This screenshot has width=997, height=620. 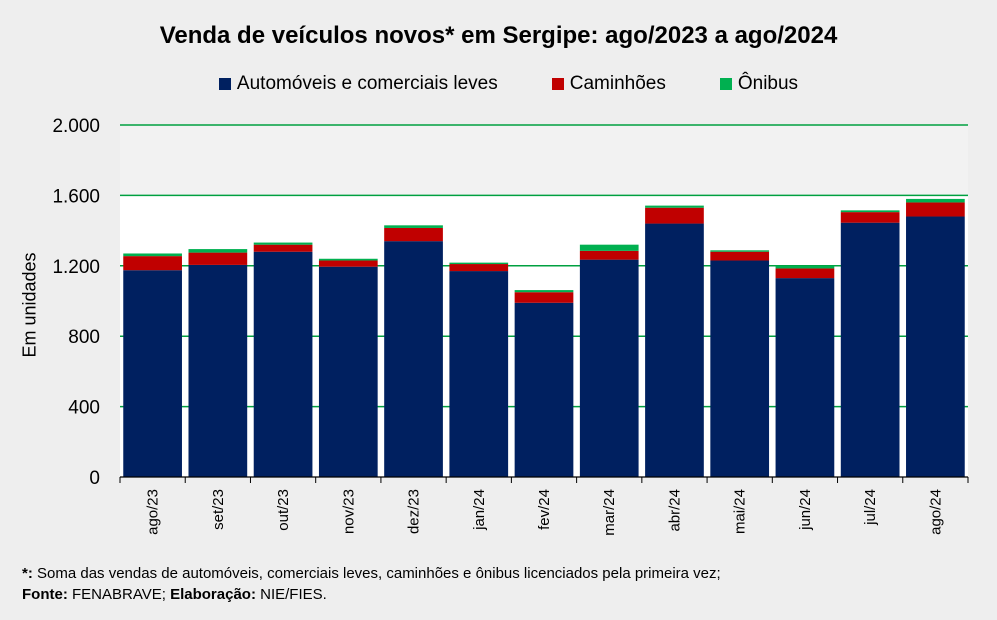 What do you see at coordinates (76, 196) in the screenshot?
I see `y-tick-label: 1.600` at bounding box center [76, 196].